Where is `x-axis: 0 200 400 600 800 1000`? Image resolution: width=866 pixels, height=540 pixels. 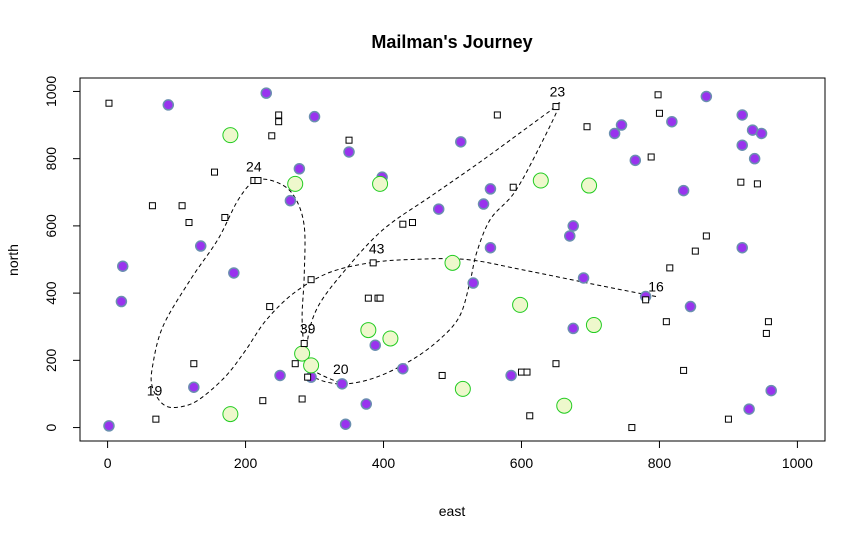
x-axis: 0 200 400 600 800 1000 is located at coordinates (458, 455).